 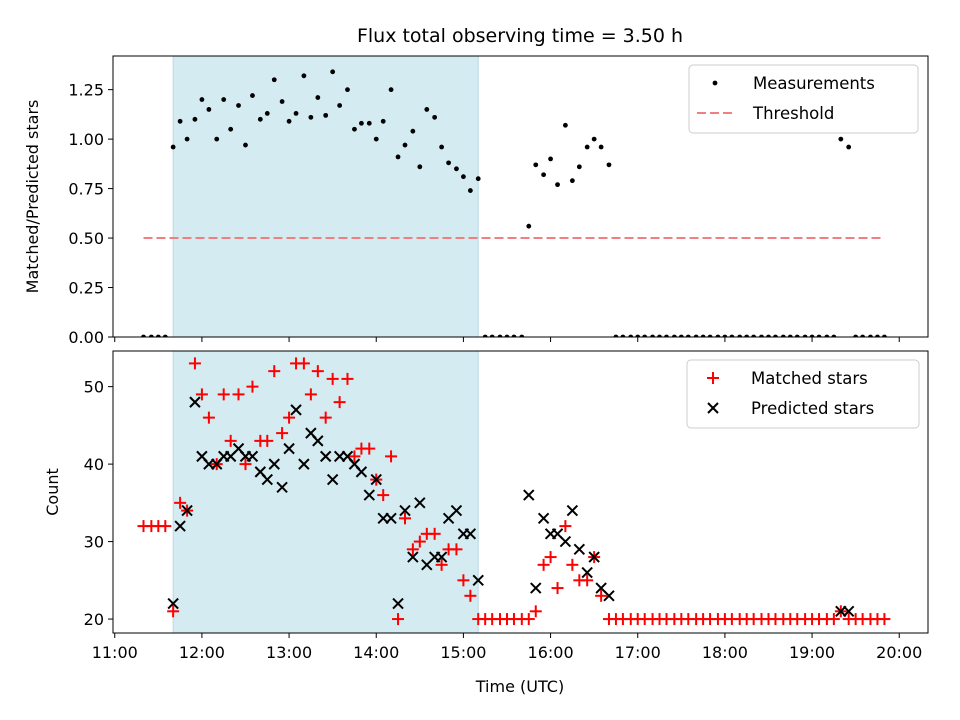 I want to click on ratio-legend: Measurements Threshold, so click(x=803, y=99).